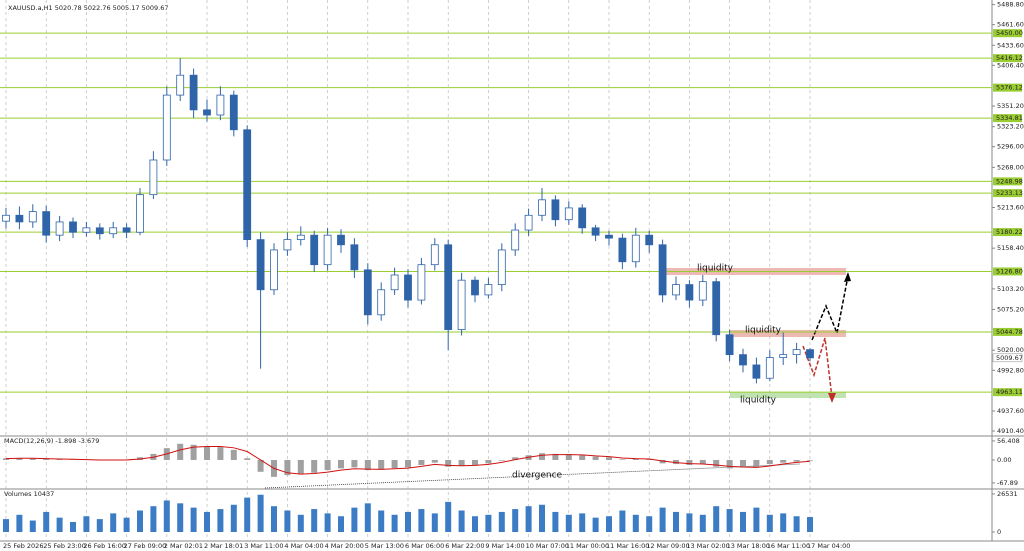 The image size is (1024, 551). What do you see at coordinates (1009, 88) in the screenshot?
I see `level-label: 5376.12` at bounding box center [1009, 88].